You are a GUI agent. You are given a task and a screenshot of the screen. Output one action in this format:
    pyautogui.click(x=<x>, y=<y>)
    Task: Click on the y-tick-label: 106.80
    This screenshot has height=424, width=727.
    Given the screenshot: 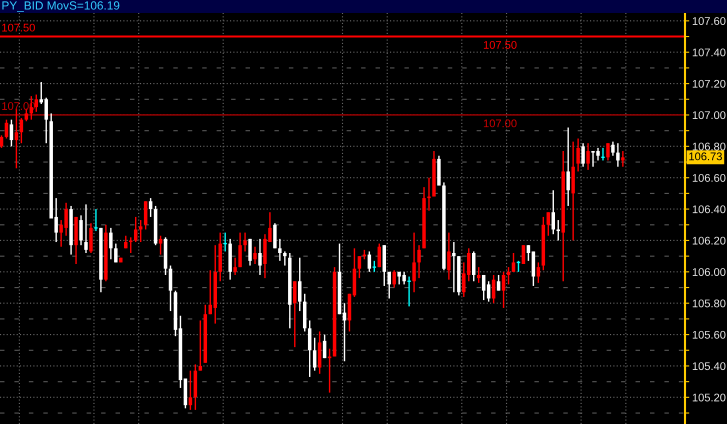 What is the action you would take?
    pyautogui.click(x=709, y=146)
    